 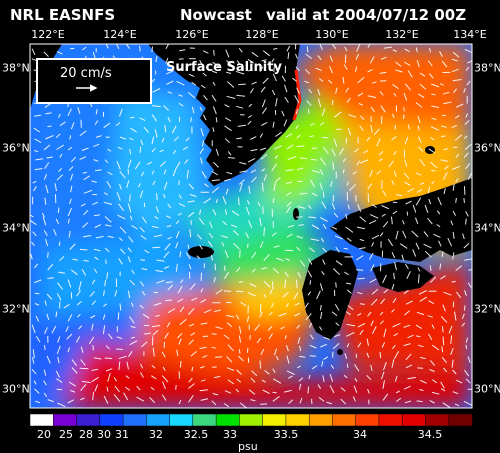 What do you see at coordinates (122, 434) in the screenshot?
I see `colorbar-label-4: 31` at bounding box center [122, 434].